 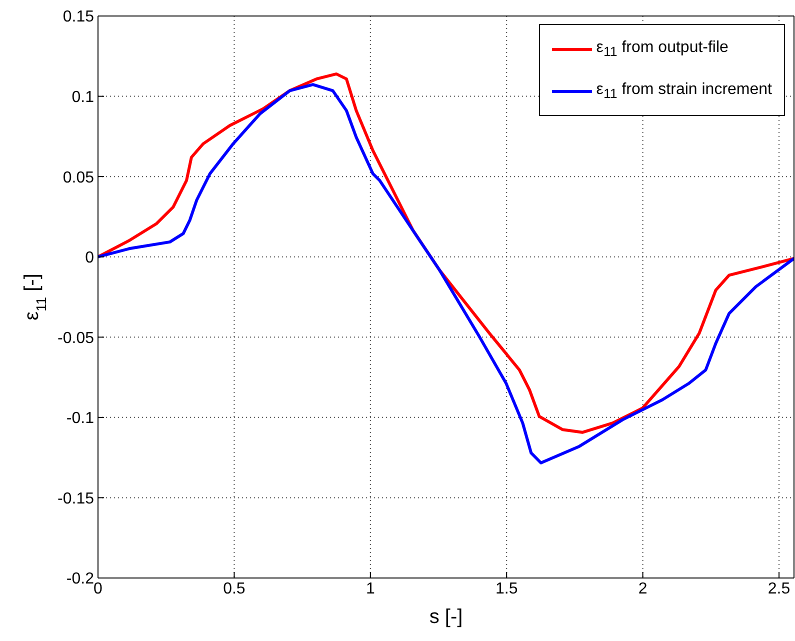 I want to click on x-axis-title: s [-], so click(x=446, y=617).